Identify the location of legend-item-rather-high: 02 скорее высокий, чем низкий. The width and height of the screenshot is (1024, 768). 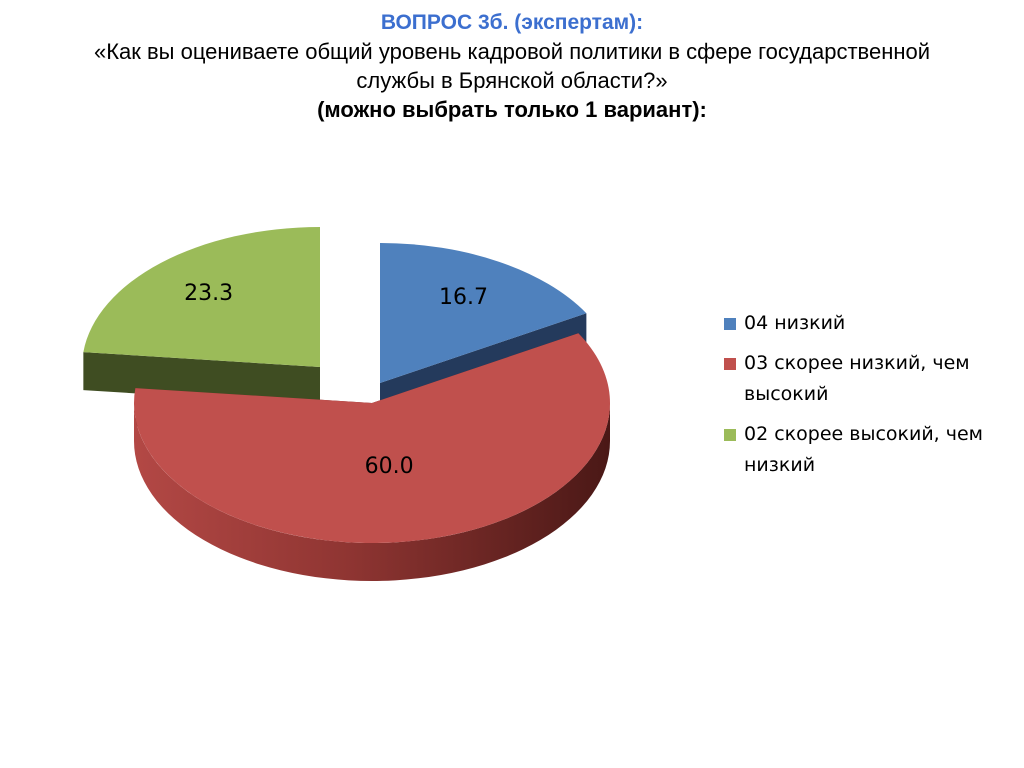
(872, 450).